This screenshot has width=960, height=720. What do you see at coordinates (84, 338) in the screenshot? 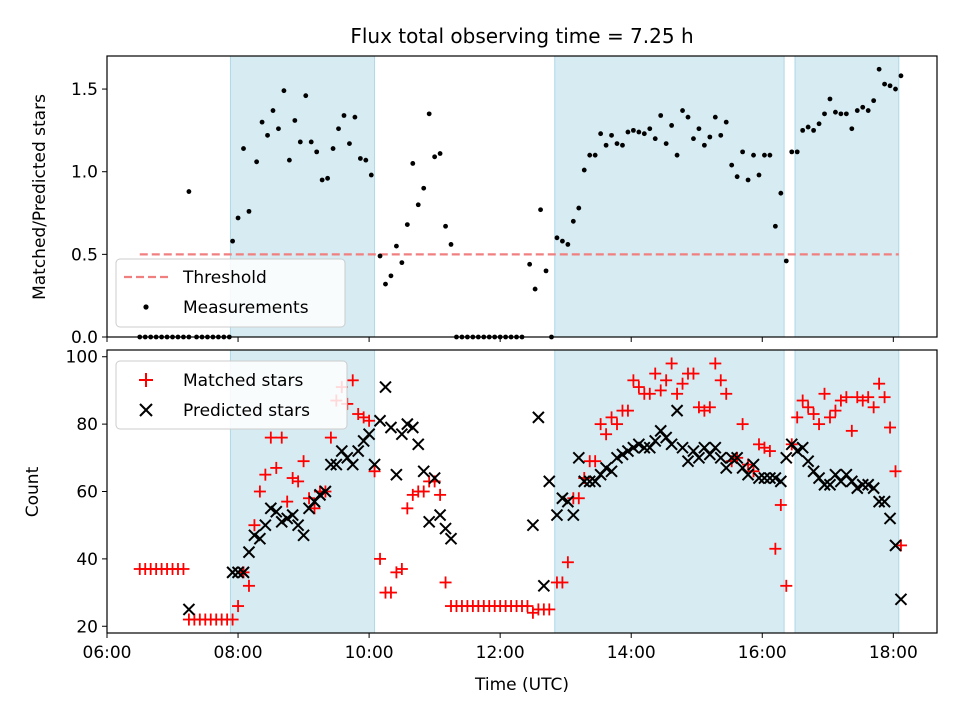
I see `y-tick-label: 0.0` at bounding box center [84, 338].